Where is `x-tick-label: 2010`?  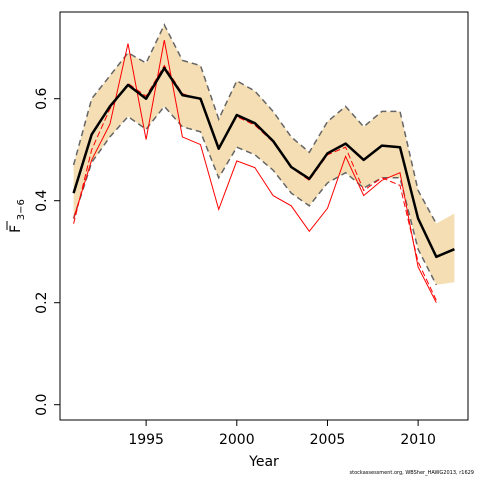 x-tick-label: 2010 is located at coordinates (418, 440).